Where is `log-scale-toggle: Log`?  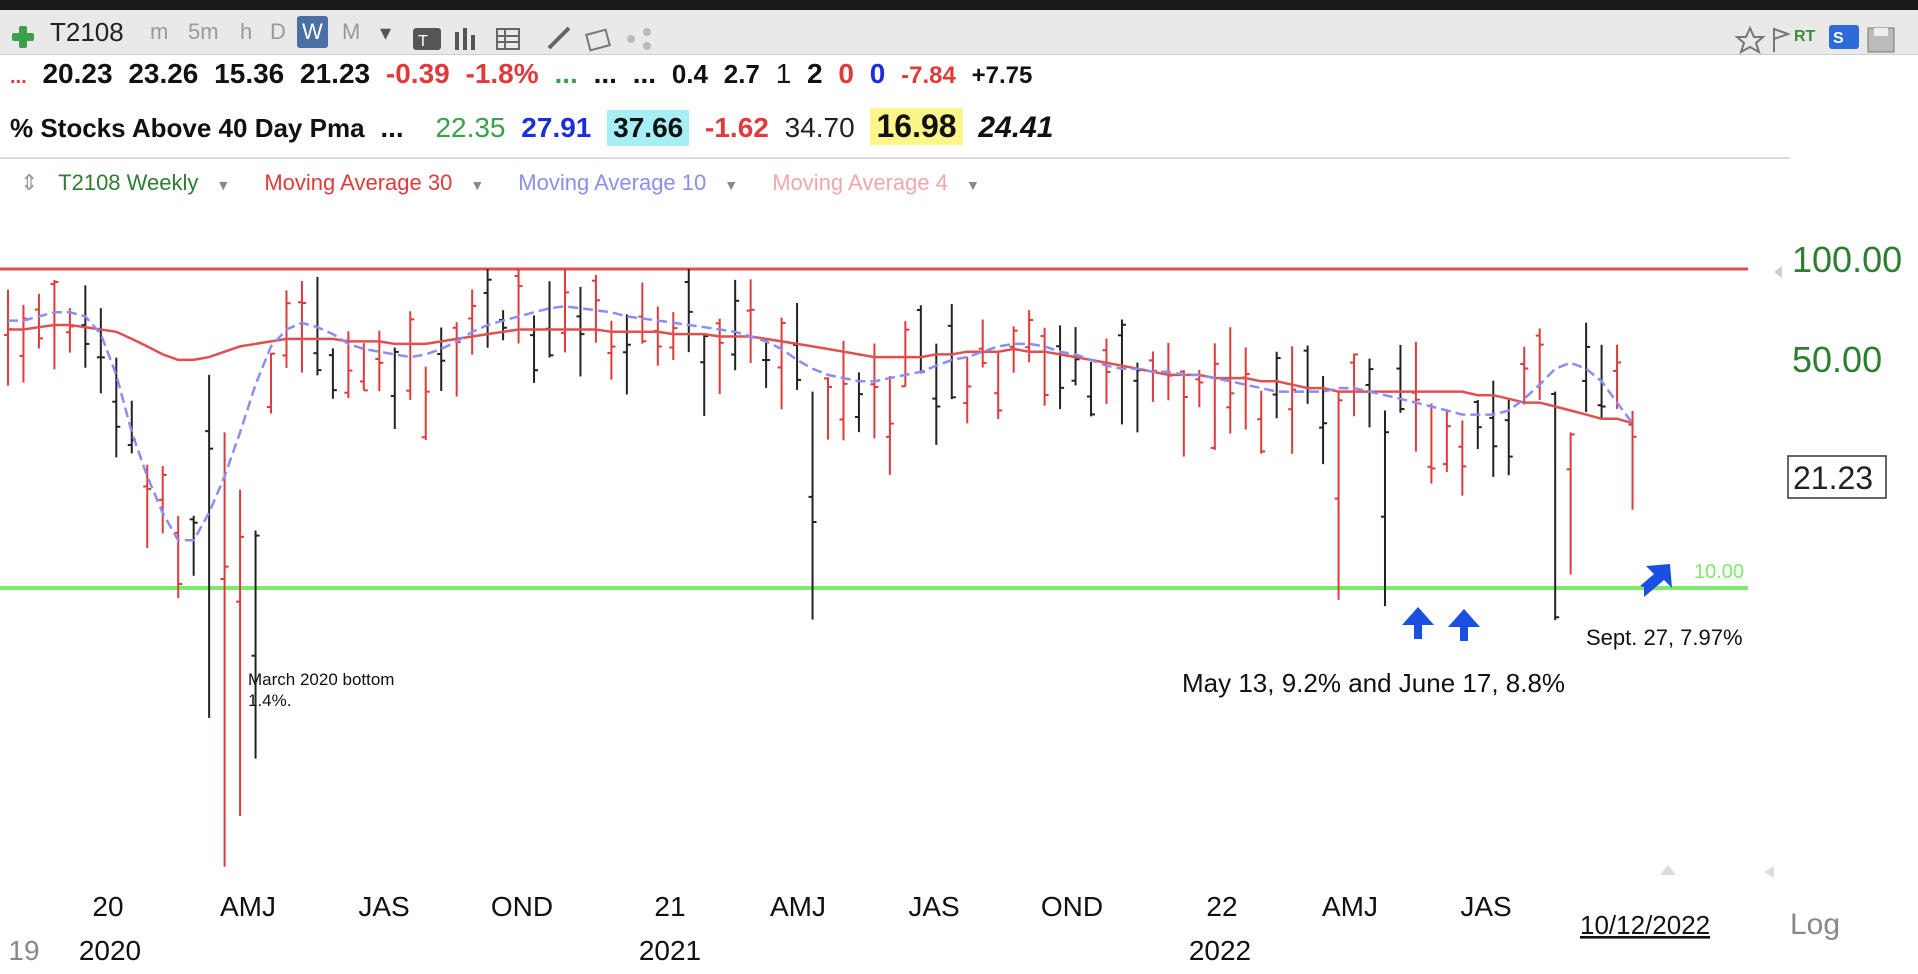 log-scale-toggle: Log is located at coordinates (1815, 924).